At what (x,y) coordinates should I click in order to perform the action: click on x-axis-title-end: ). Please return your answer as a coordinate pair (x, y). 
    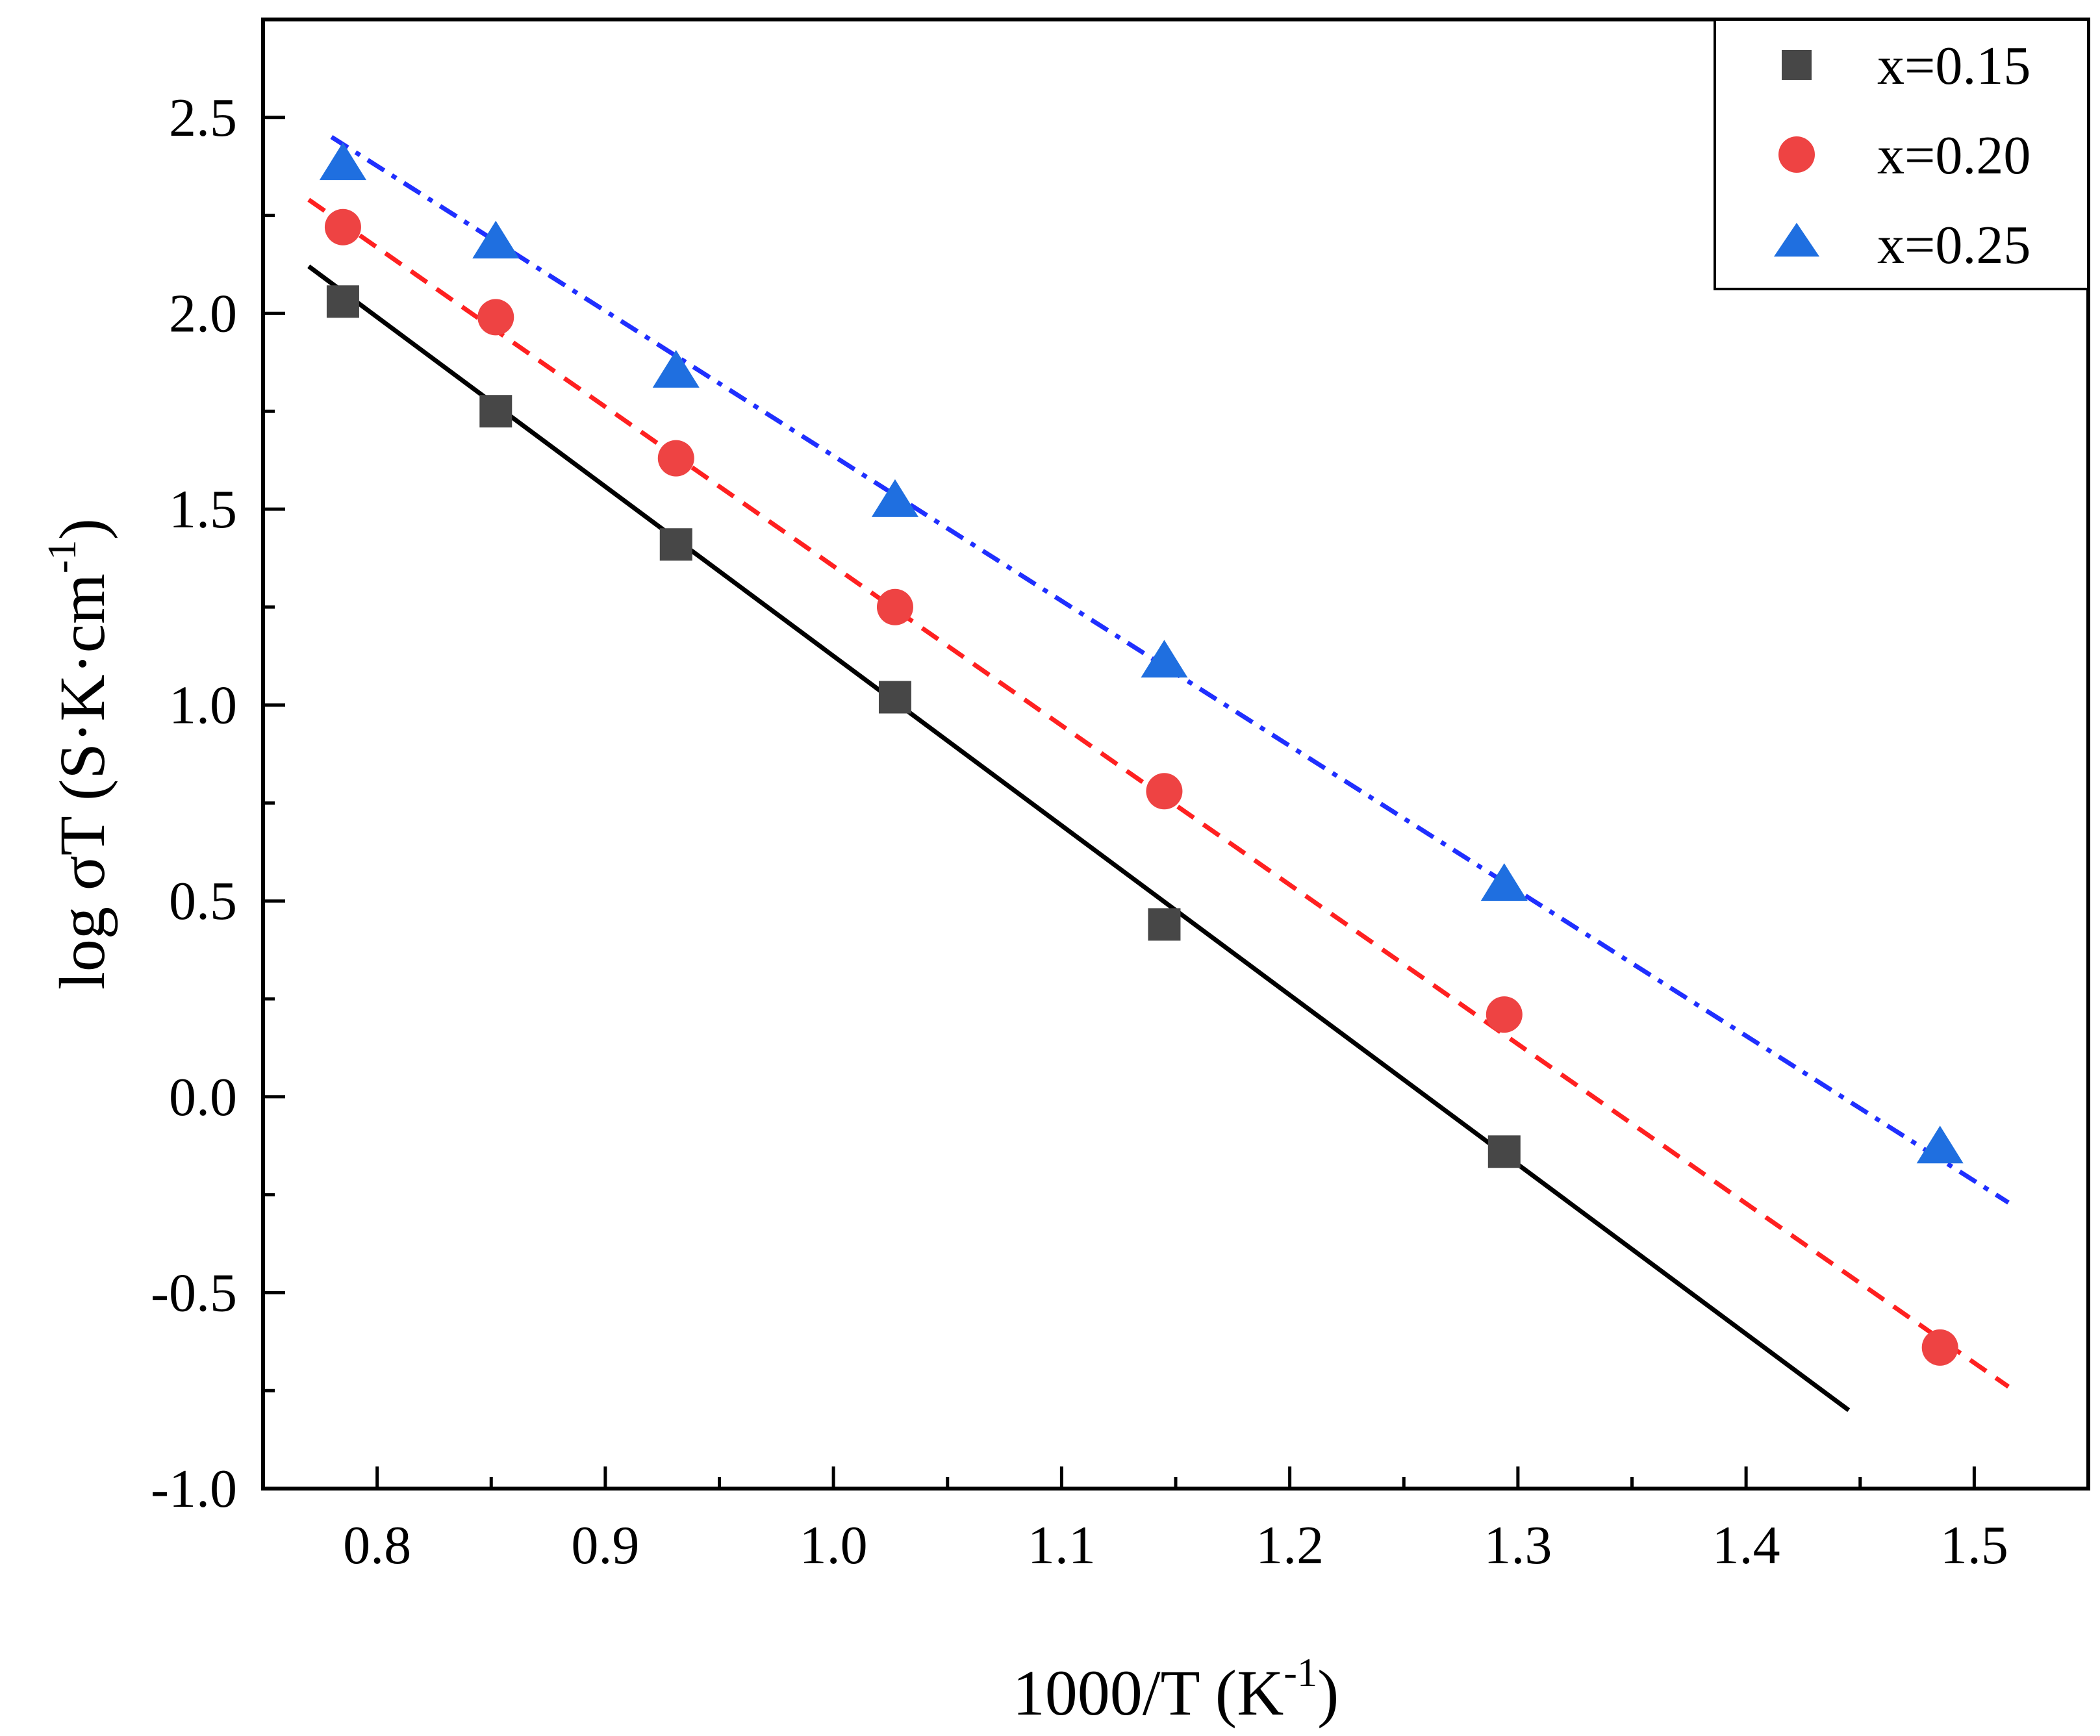
    Looking at the image, I should click on (1328, 1693).